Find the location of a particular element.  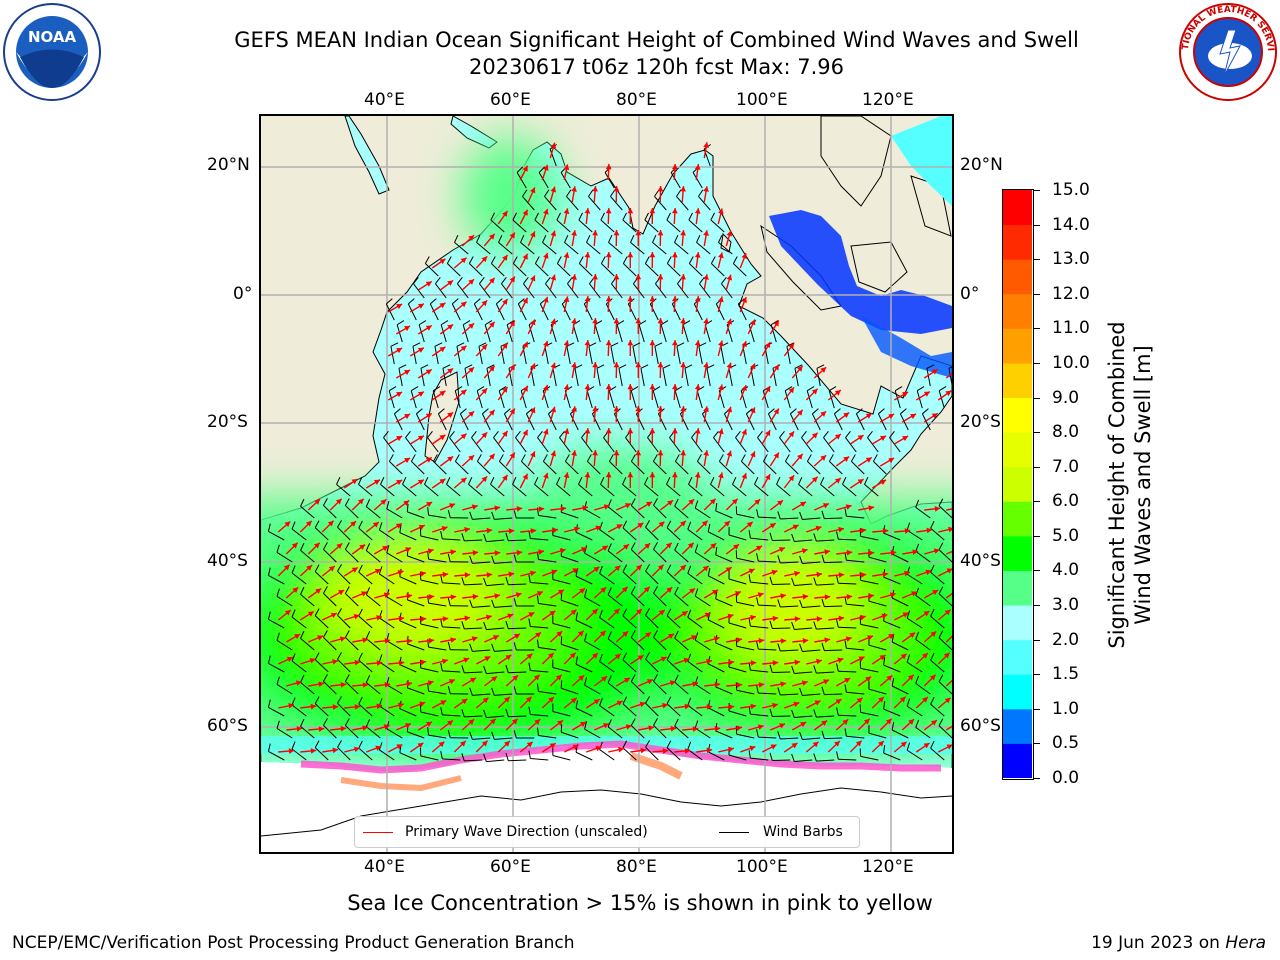

noaa-logo: NOAA is located at coordinates (52, 52).